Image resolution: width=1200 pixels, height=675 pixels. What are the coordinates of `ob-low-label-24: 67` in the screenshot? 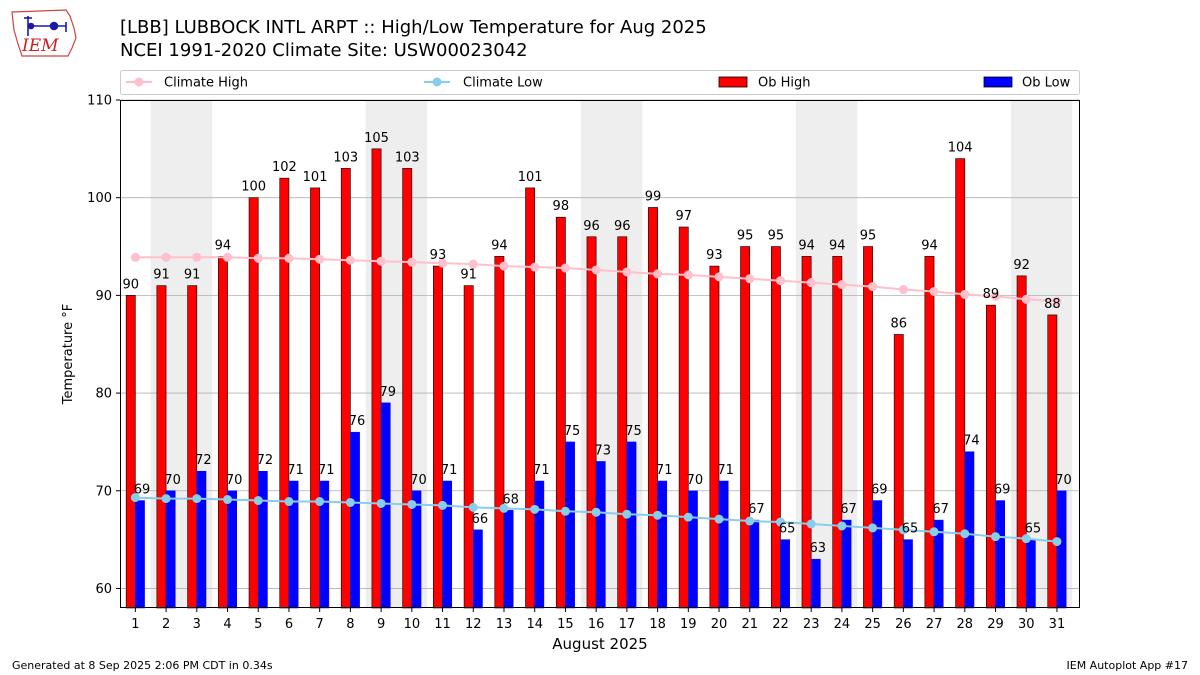 It's located at (848, 509).